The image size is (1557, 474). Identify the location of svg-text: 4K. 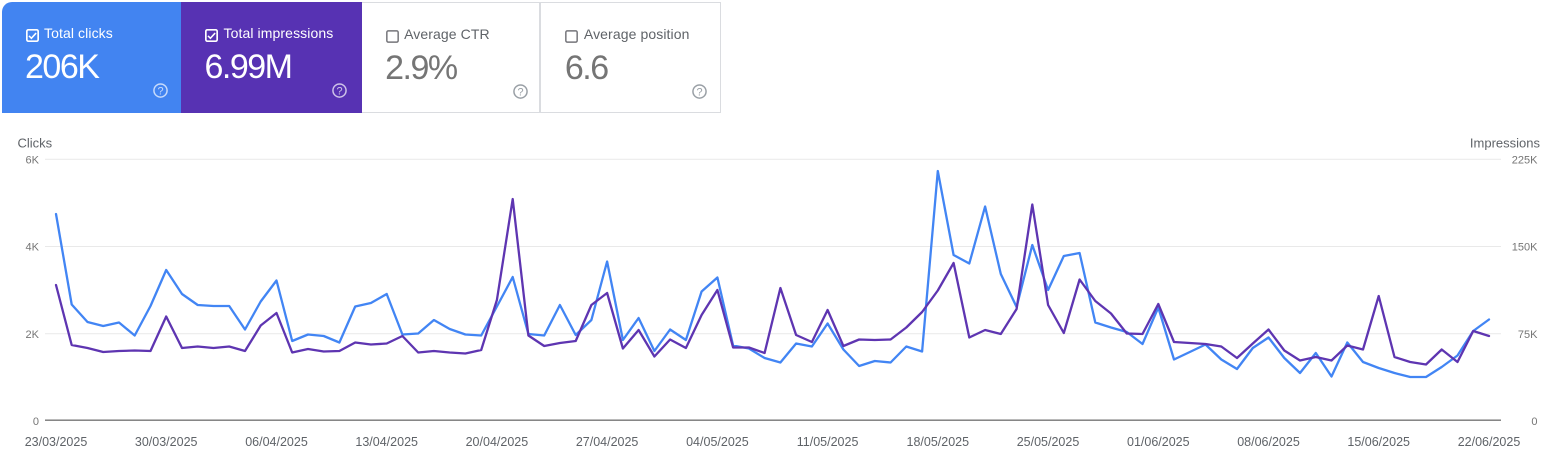
(33, 248).